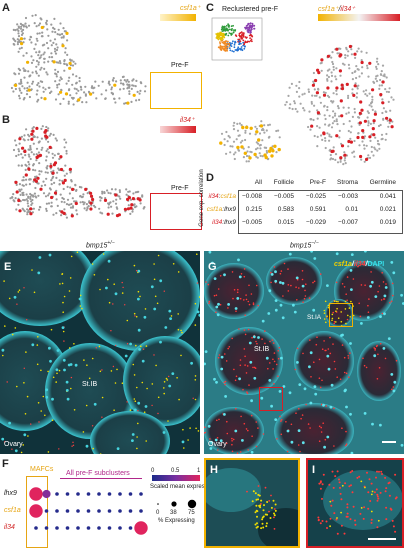  I want to click on csf1a-cell, so click(245, 153).